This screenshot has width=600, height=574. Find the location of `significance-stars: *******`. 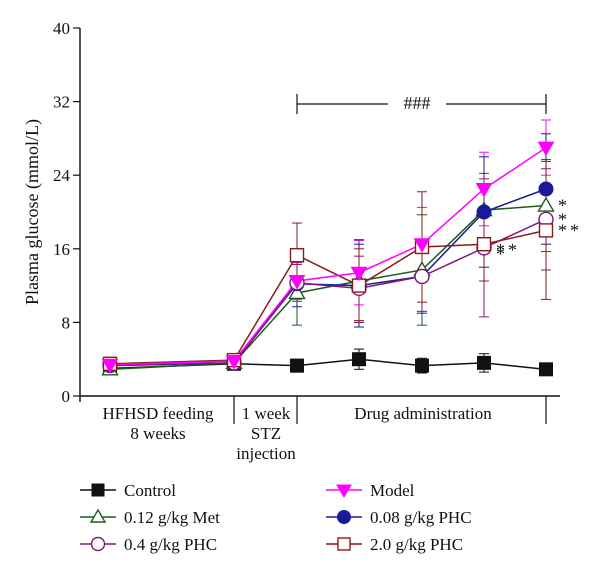

significance-stars: ******* is located at coordinates (539, 230).